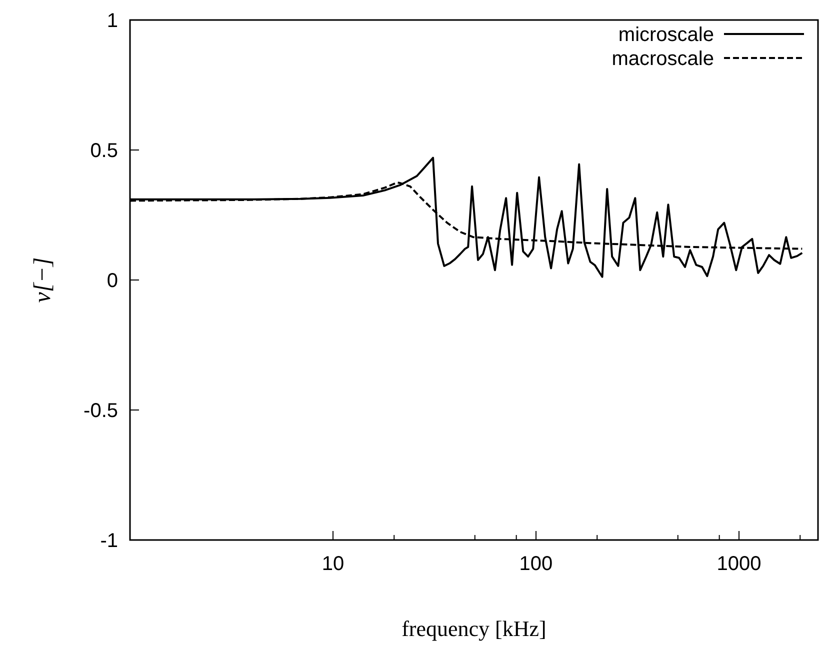 The height and width of the screenshot is (656, 838). What do you see at coordinates (112, 21) in the screenshot?
I see `y-tick-label: 1` at bounding box center [112, 21].